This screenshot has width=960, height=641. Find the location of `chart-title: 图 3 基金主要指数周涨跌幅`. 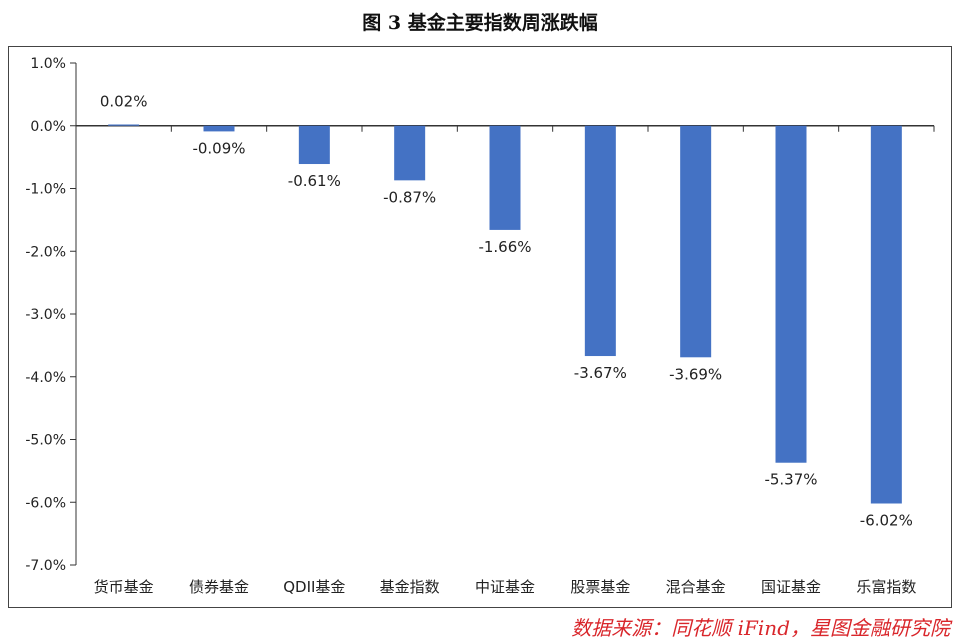

chart-title: 图 3 基金主要指数周涨跌幅 is located at coordinates (480, 23).